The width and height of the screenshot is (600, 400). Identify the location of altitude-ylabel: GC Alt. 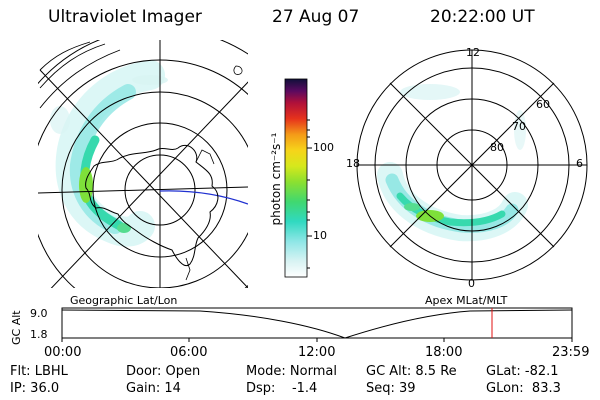
(16, 327).